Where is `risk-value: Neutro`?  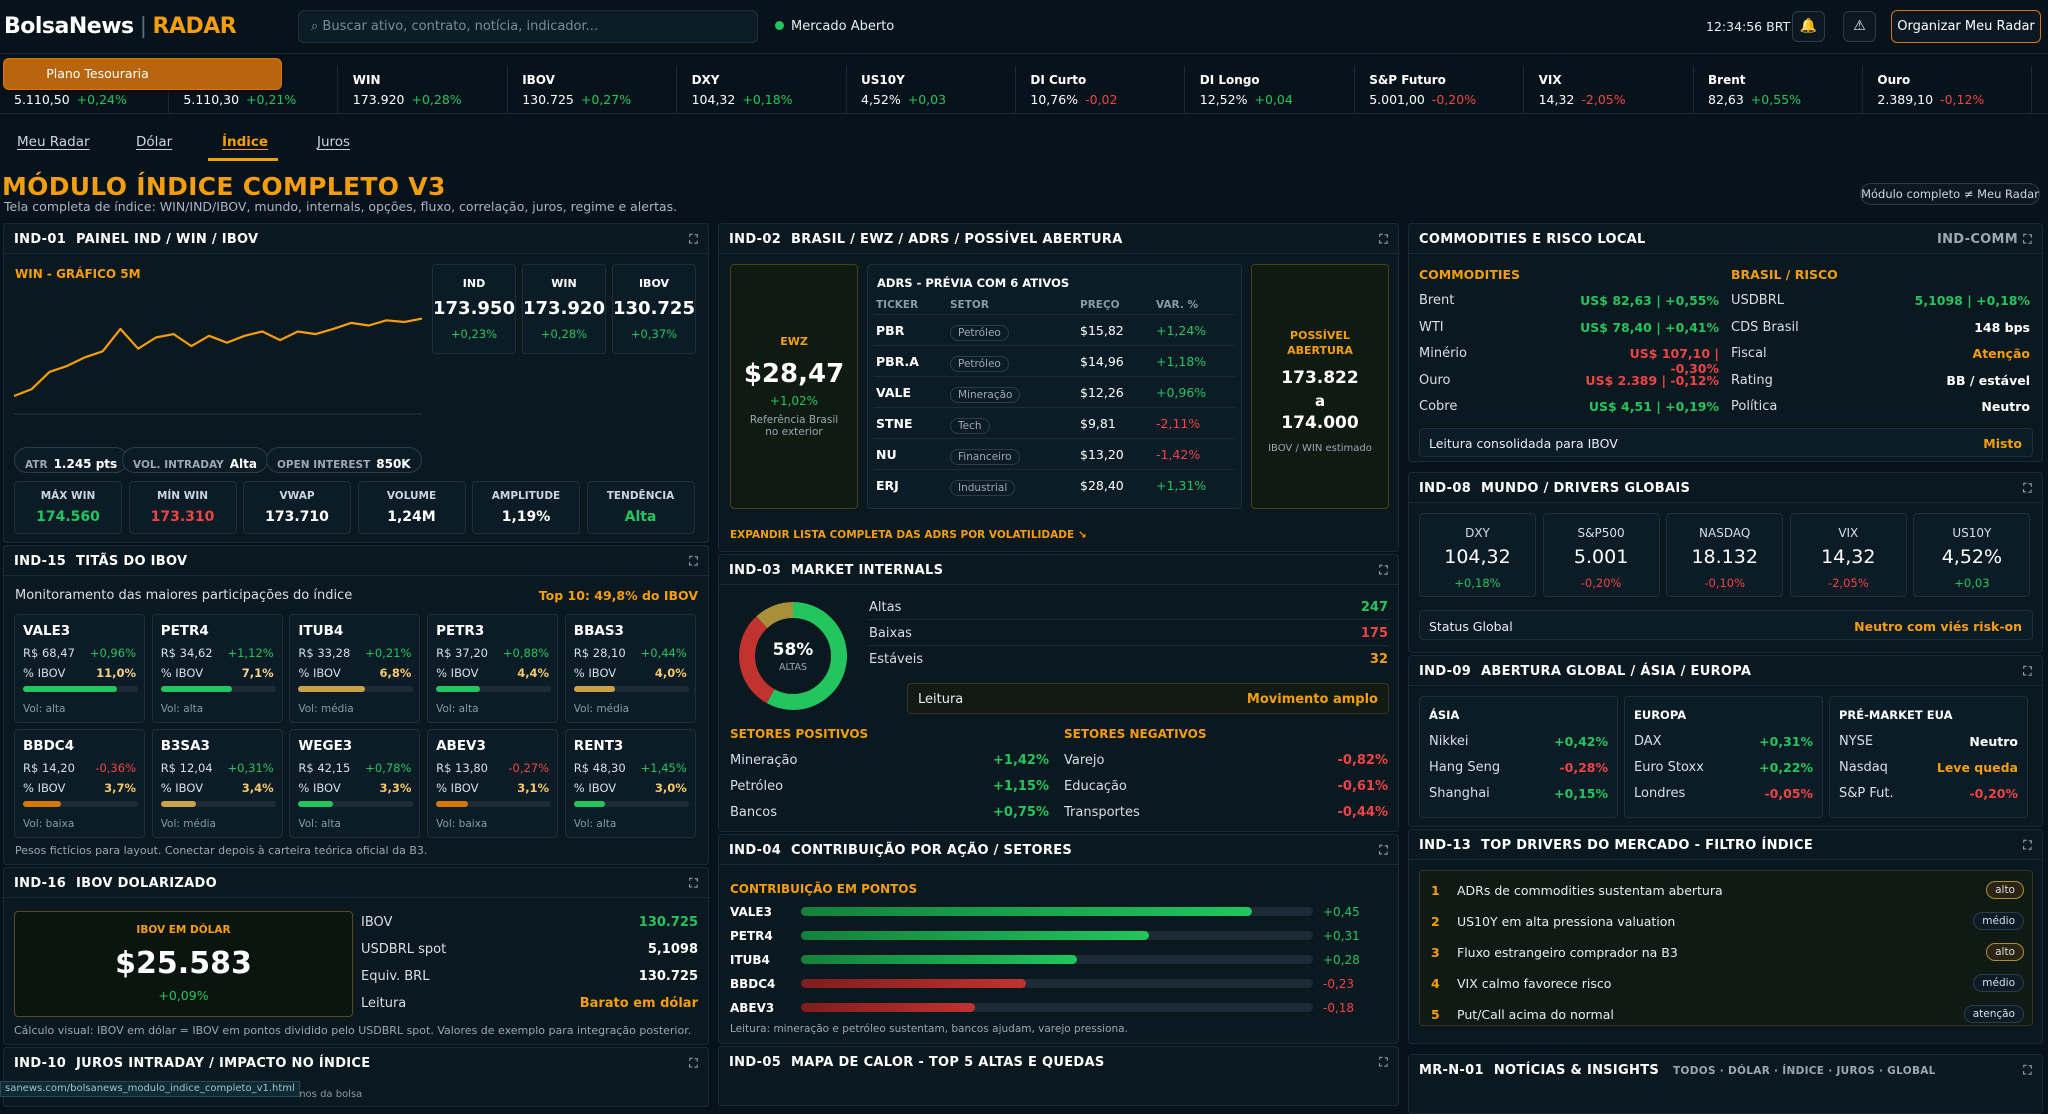
risk-value: Neutro is located at coordinates (2005, 406).